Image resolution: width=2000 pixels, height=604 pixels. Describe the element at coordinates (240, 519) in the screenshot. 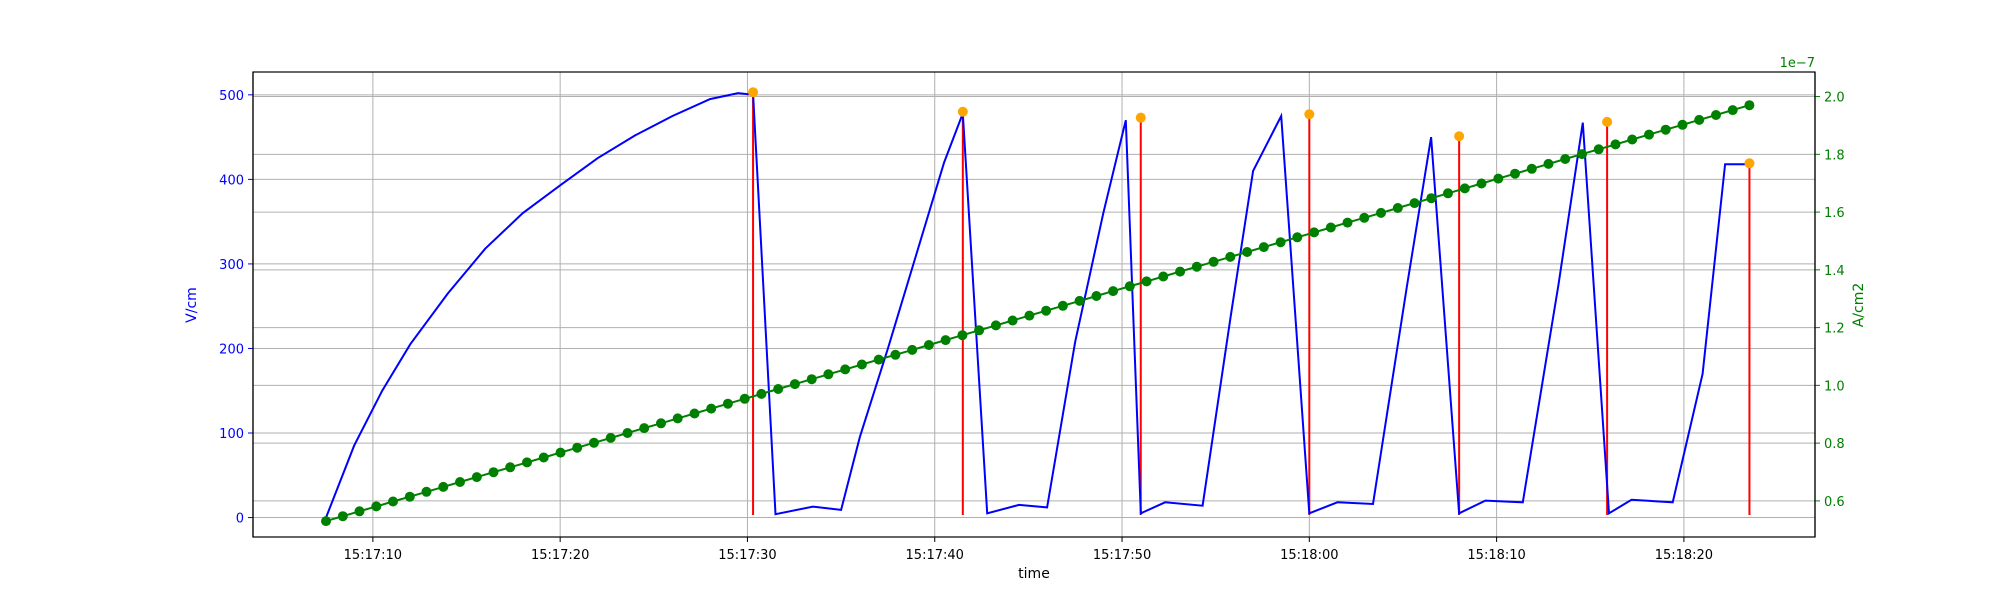

I see `y-left-tick-label: 0` at that location.